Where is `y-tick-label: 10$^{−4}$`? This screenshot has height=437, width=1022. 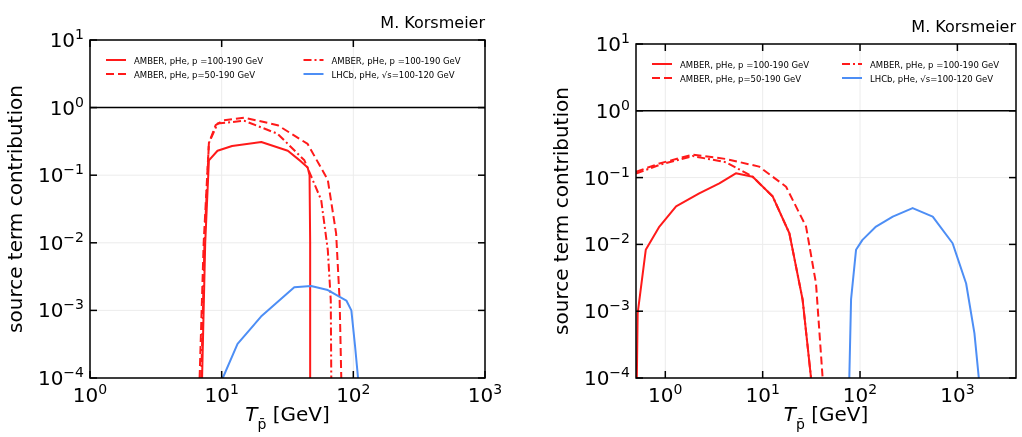 y-tick-label: 10$^{−4}$ is located at coordinates (607, 377).